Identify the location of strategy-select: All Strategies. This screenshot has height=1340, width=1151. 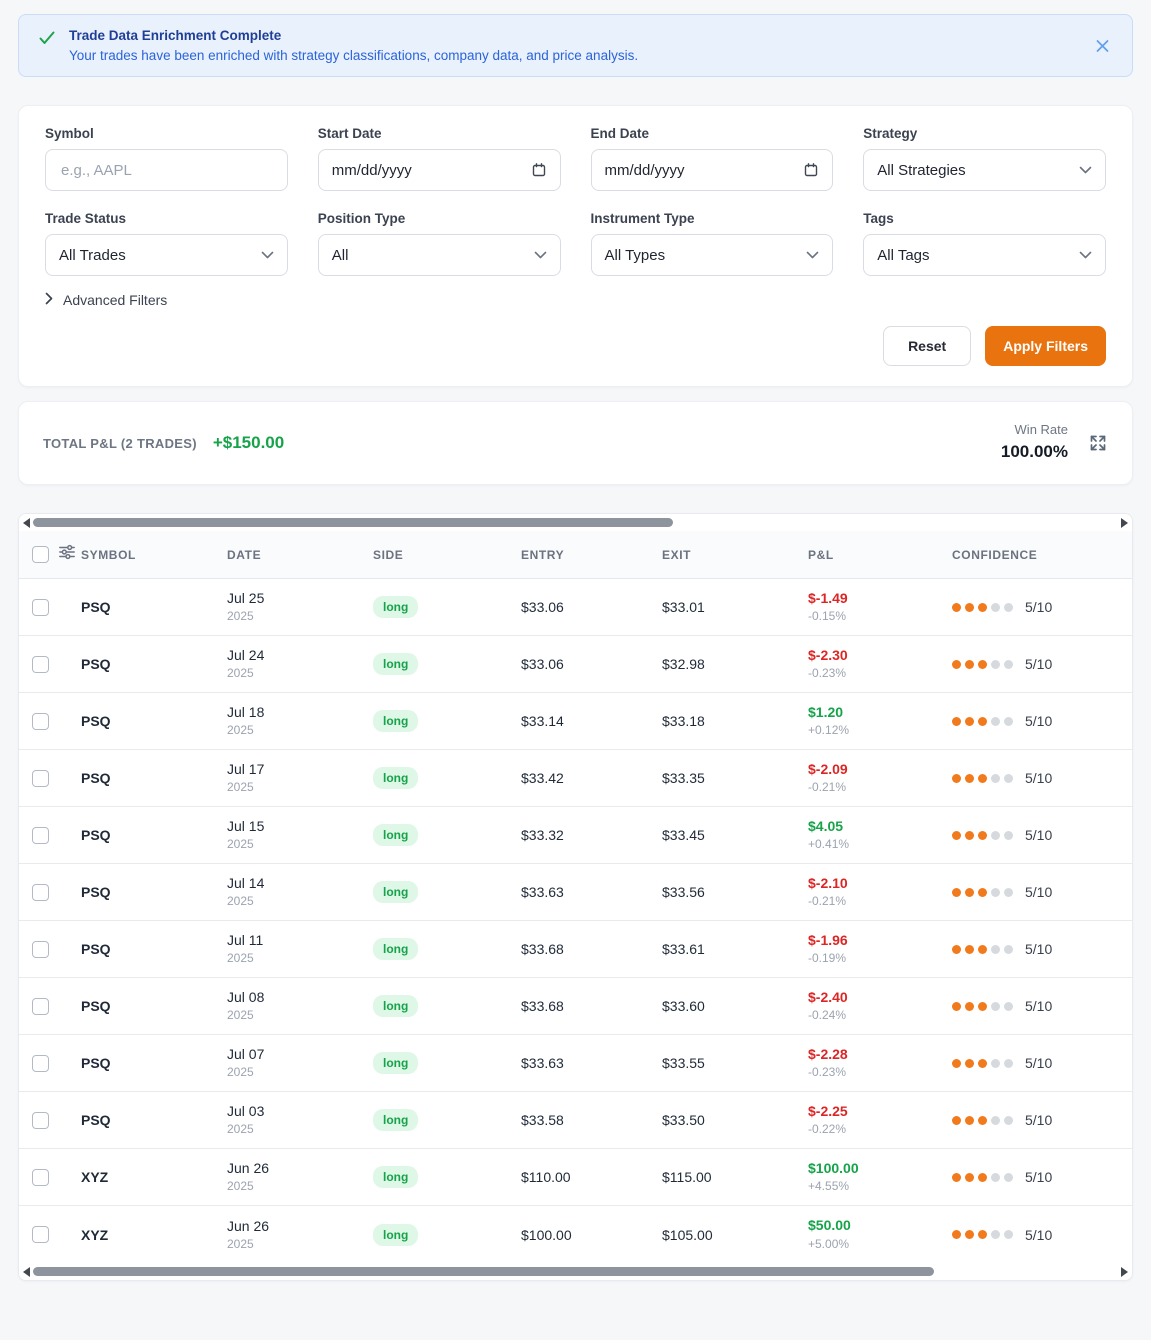
(984, 170).